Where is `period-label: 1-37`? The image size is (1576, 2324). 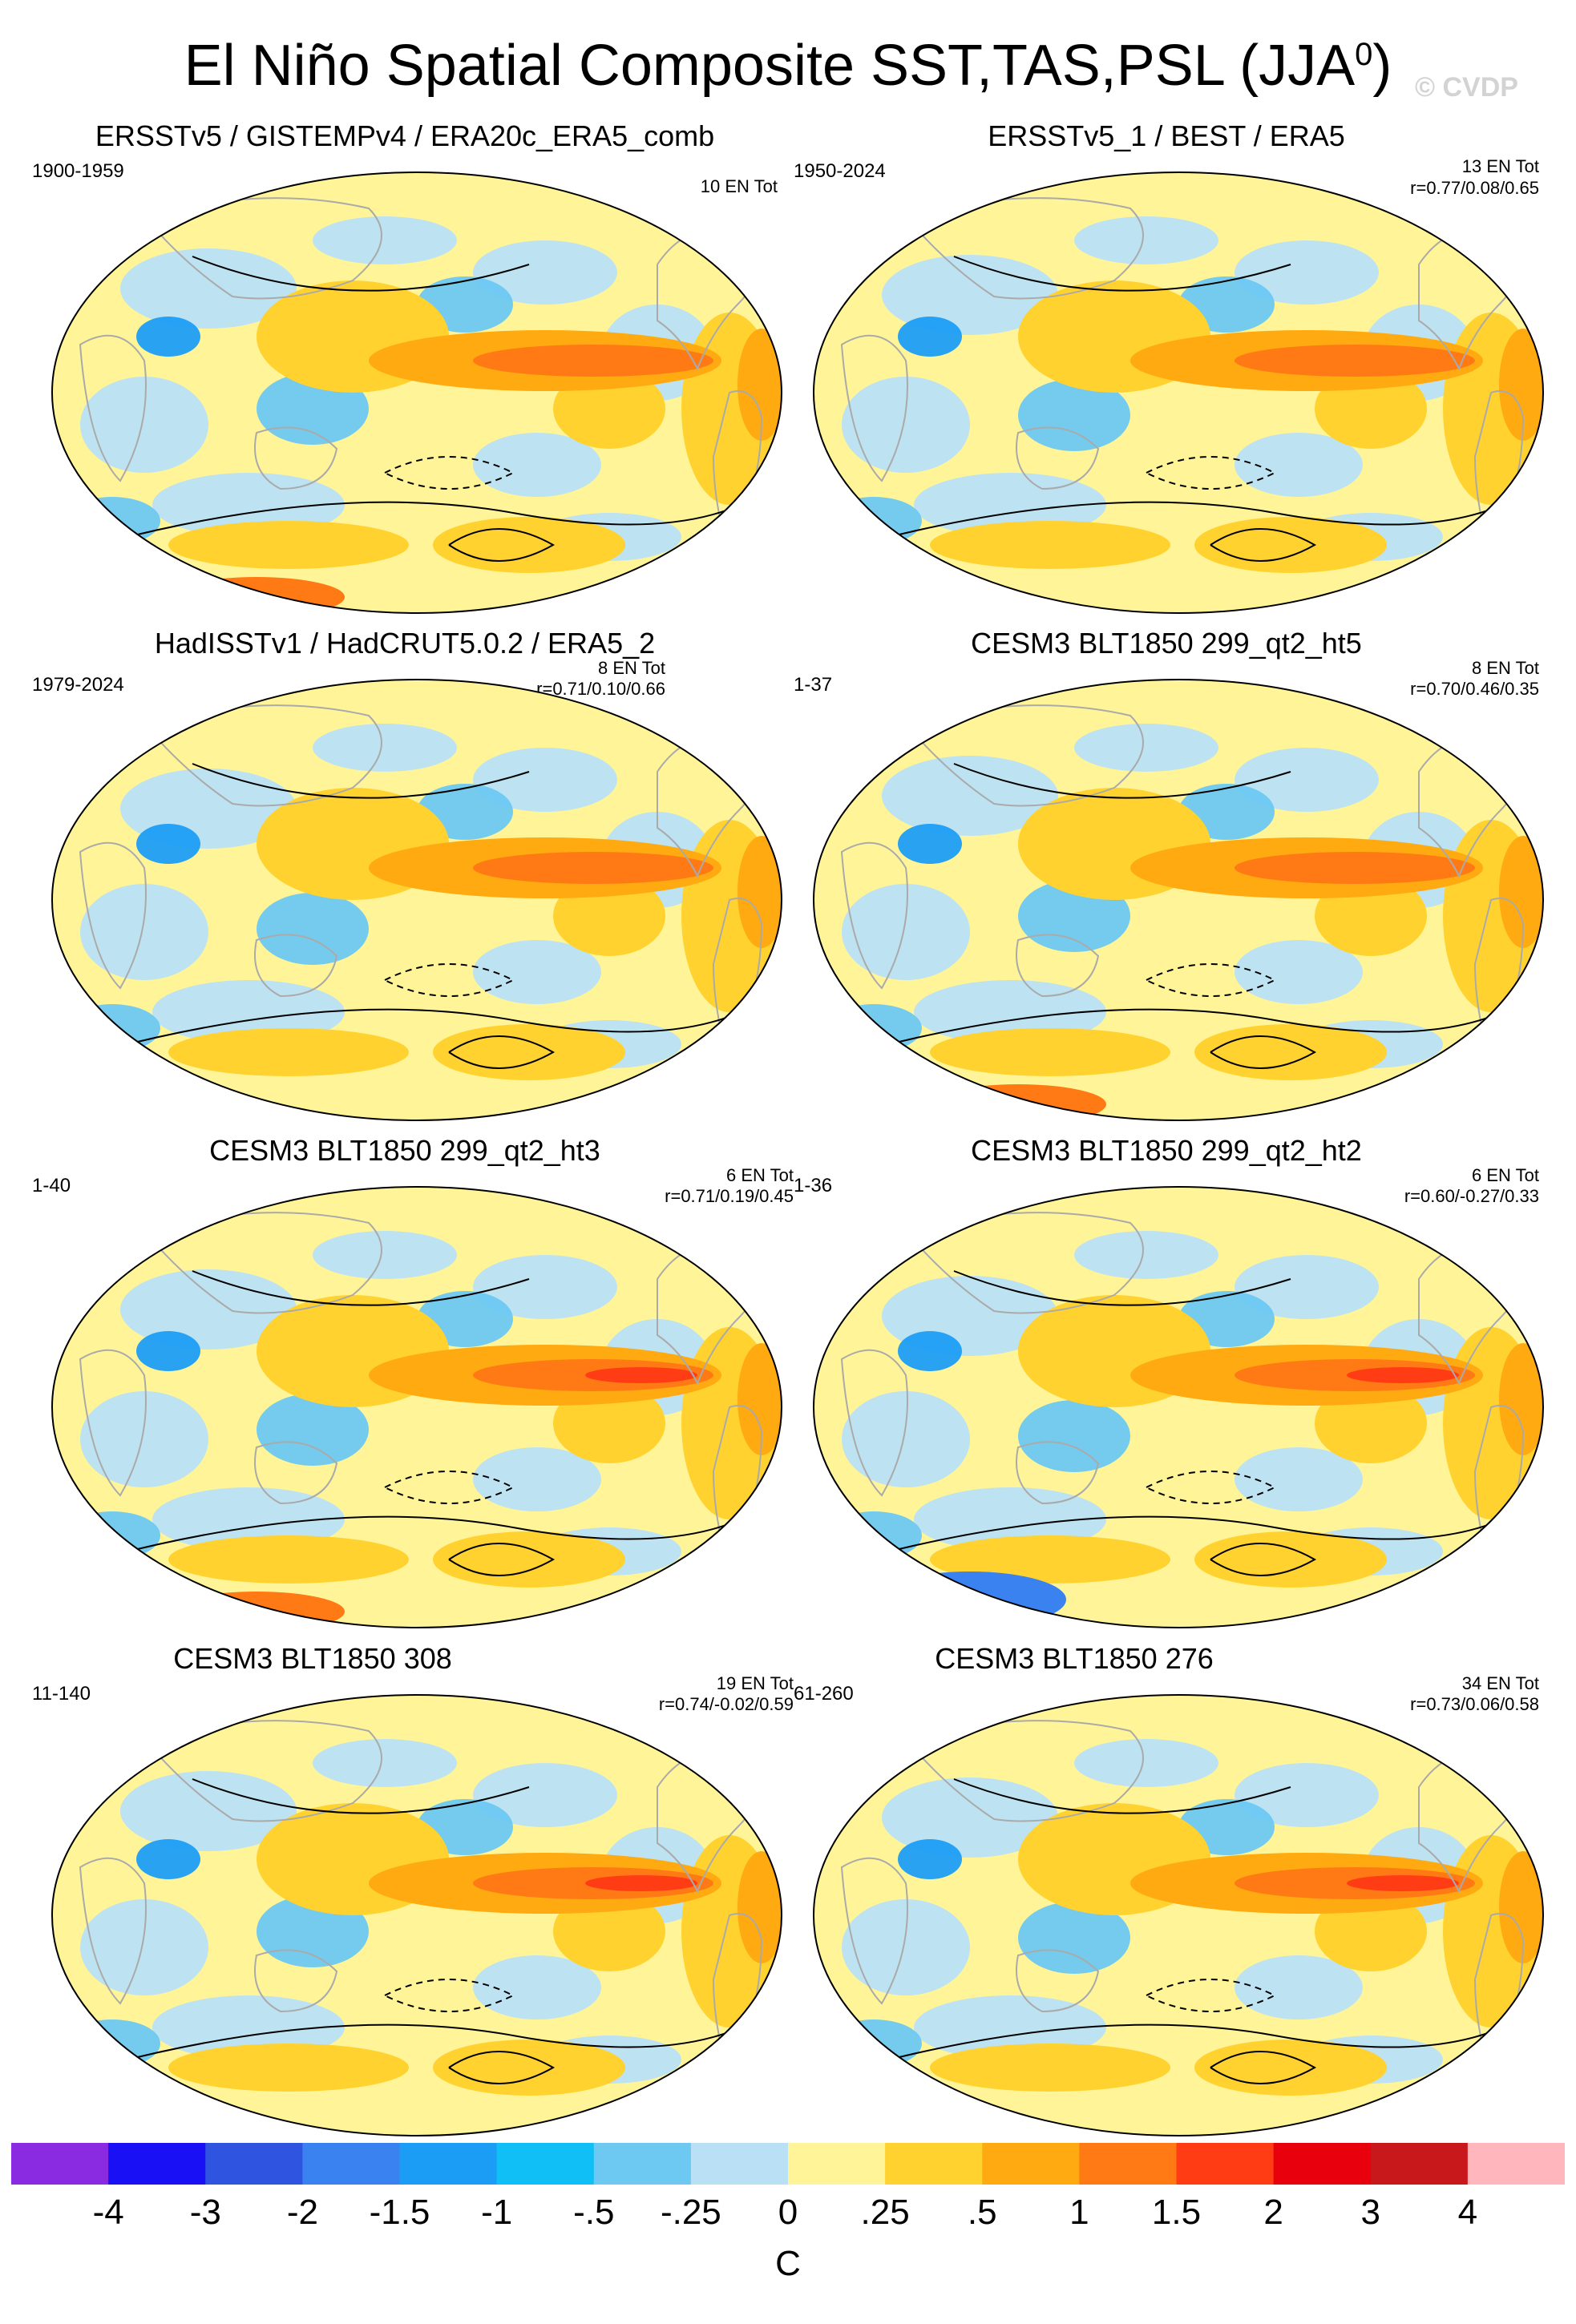
period-label: 1-37 is located at coordinates (813, 685).